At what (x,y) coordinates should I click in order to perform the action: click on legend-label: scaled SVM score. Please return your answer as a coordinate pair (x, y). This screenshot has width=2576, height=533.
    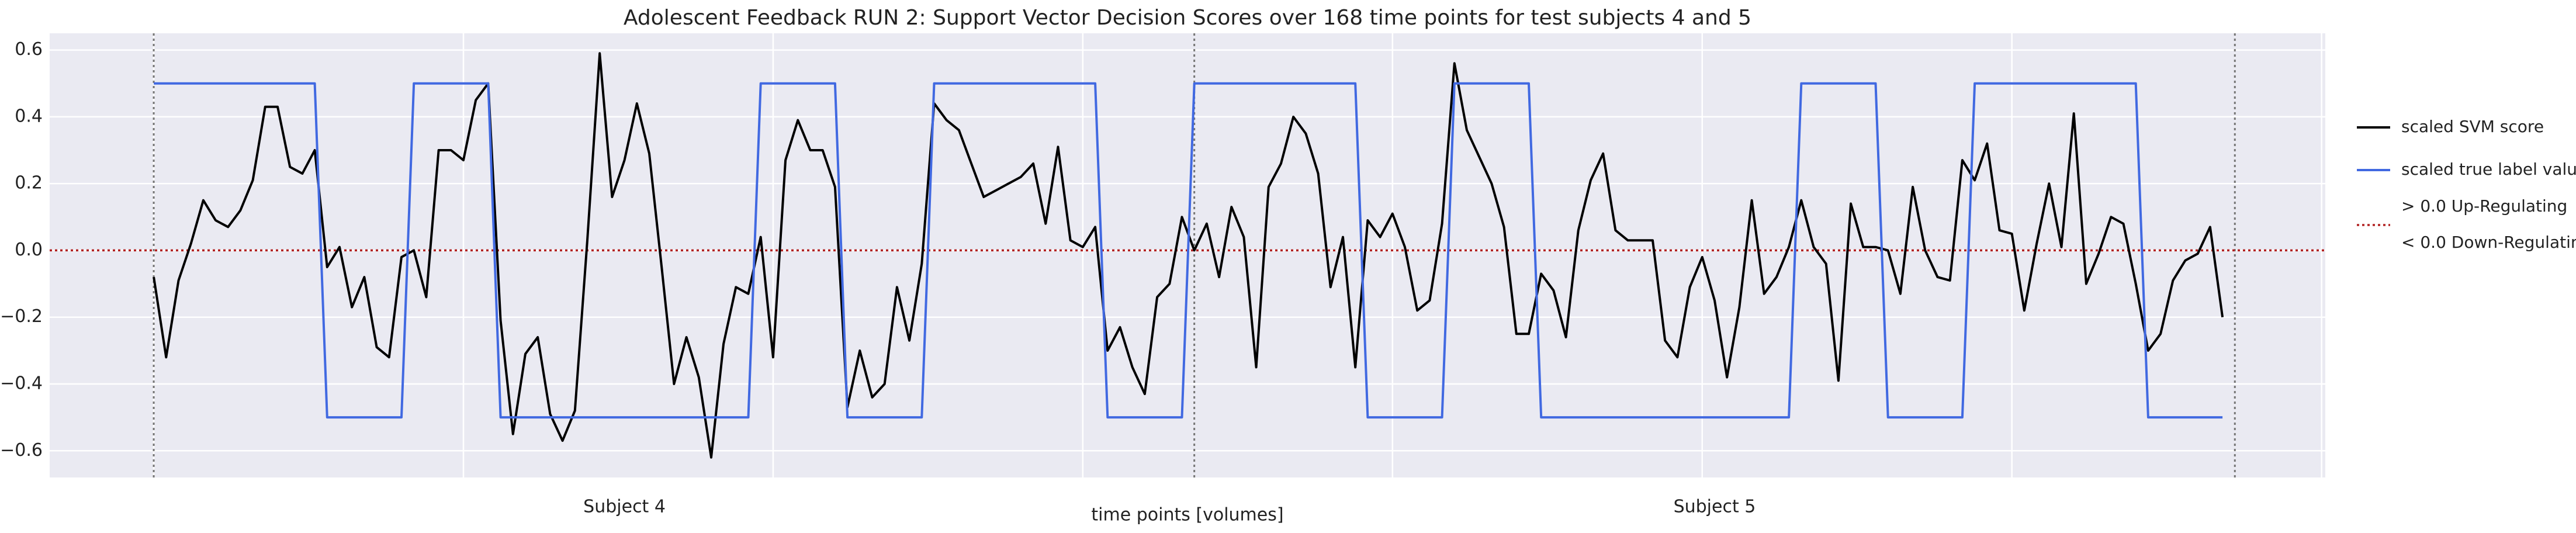
    Looking at the image, I should click on (2472, 126).